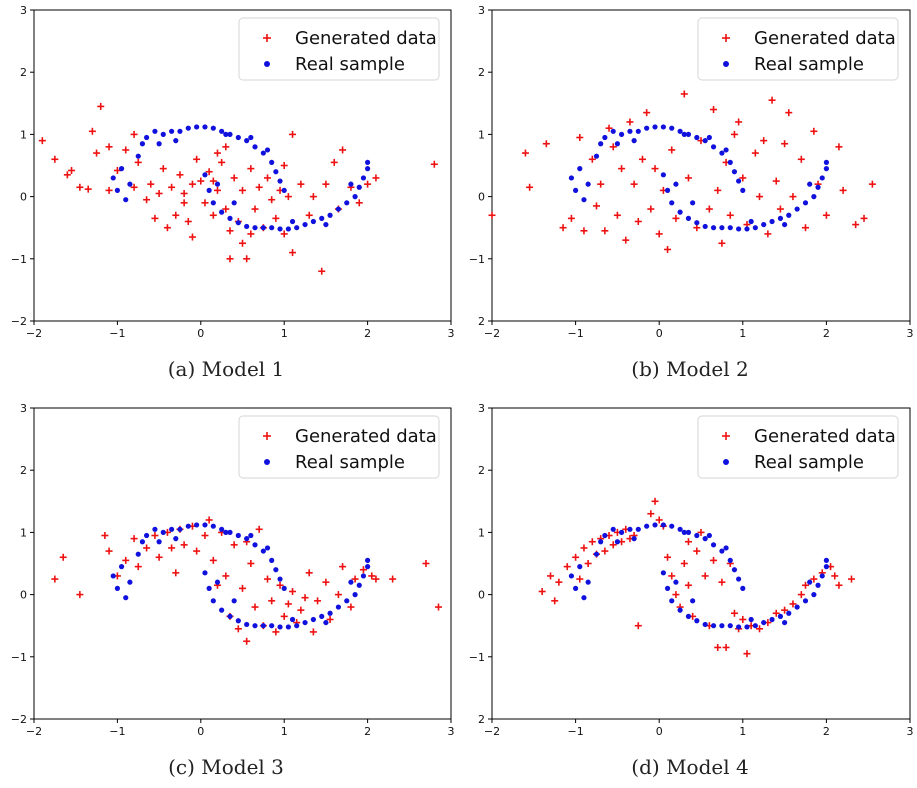  I want to click on subfigure-caption: (c) Model 3, so click(226, 767).